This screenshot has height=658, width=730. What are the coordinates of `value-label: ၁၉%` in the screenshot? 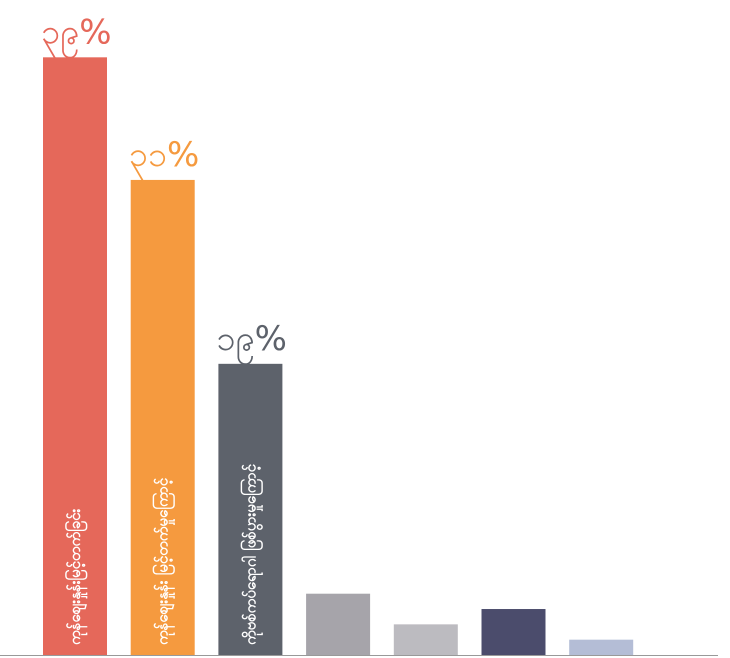 It's located at (251, 342).